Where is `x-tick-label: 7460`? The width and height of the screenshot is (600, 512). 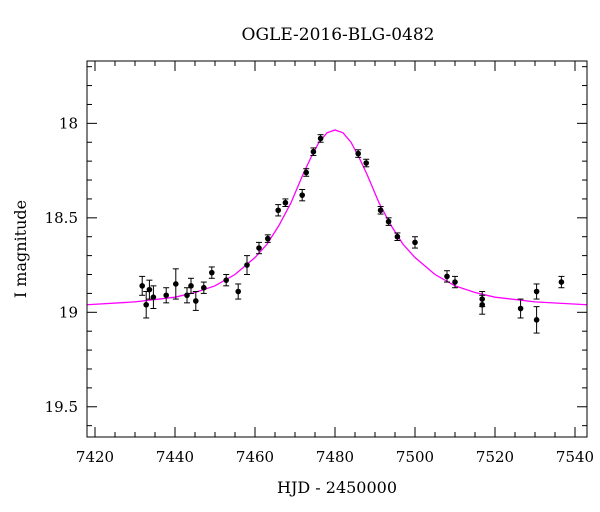 x-tick-label: 7460 is located at coordinates (255, 457).